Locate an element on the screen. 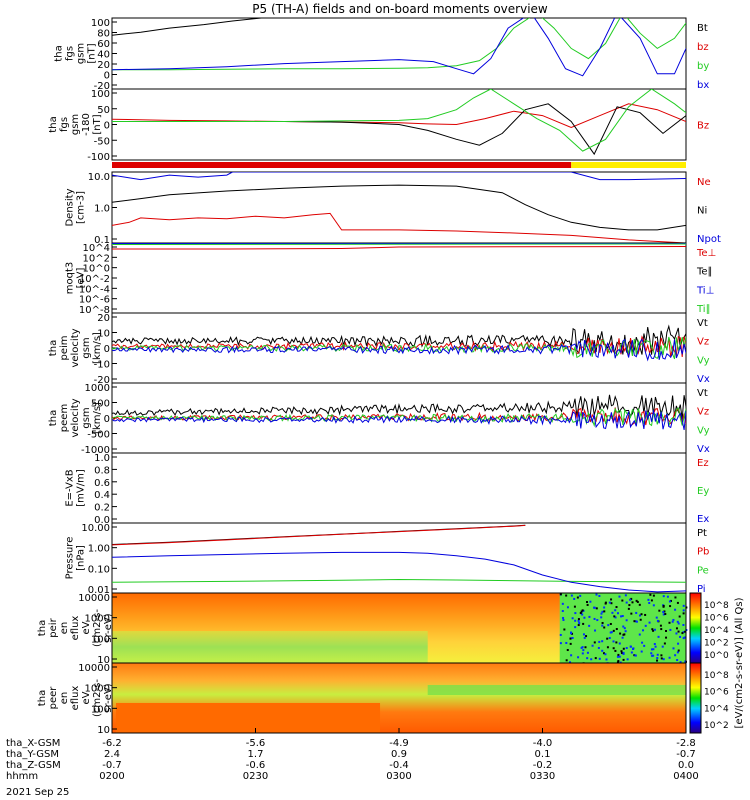  colorbar-tick-label: 10^2 is located at coordinates (716, 644).